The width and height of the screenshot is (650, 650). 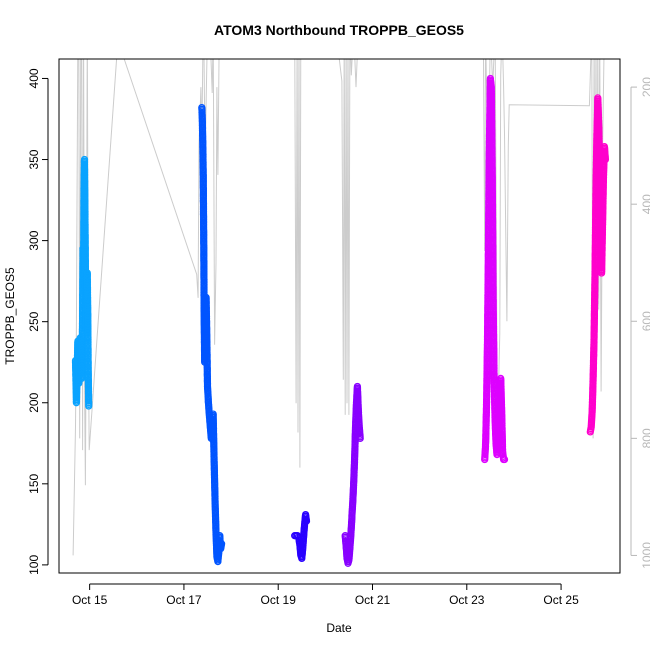 What do you see at coordinates (34, 402) in the screenshot?
I see `y-tick-label: 200` at bounding box center [34, 402].